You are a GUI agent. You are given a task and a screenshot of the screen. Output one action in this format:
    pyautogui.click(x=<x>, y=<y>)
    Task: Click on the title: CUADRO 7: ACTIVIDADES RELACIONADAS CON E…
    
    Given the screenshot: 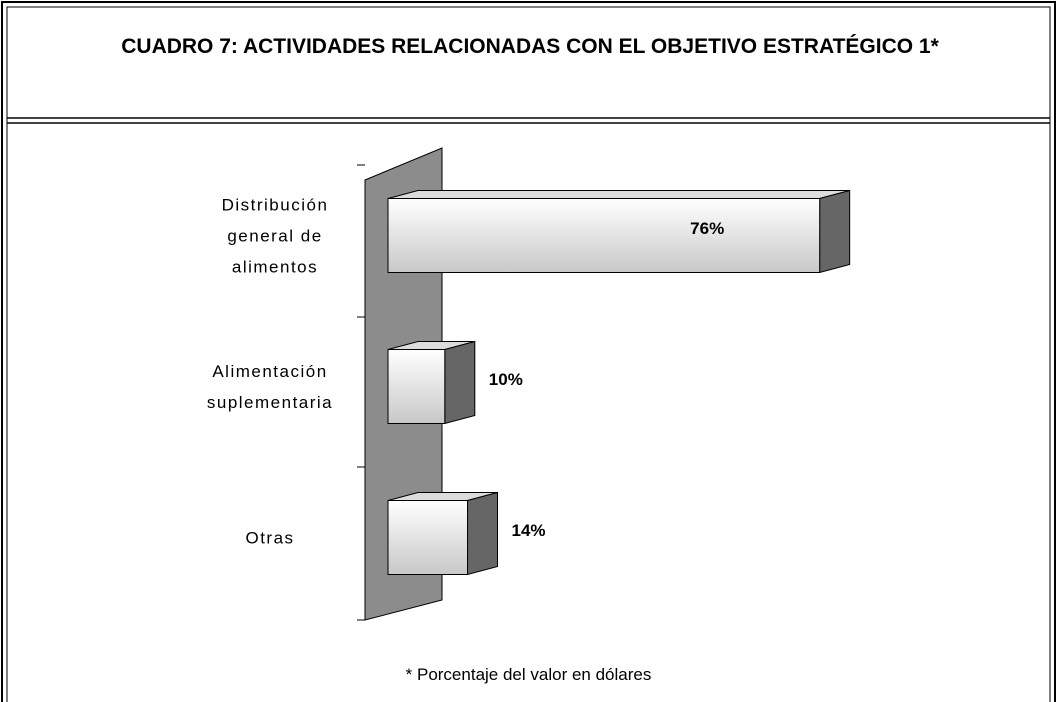 What is the action you would take?
    pyautogui.click(x=530, y=46)
    